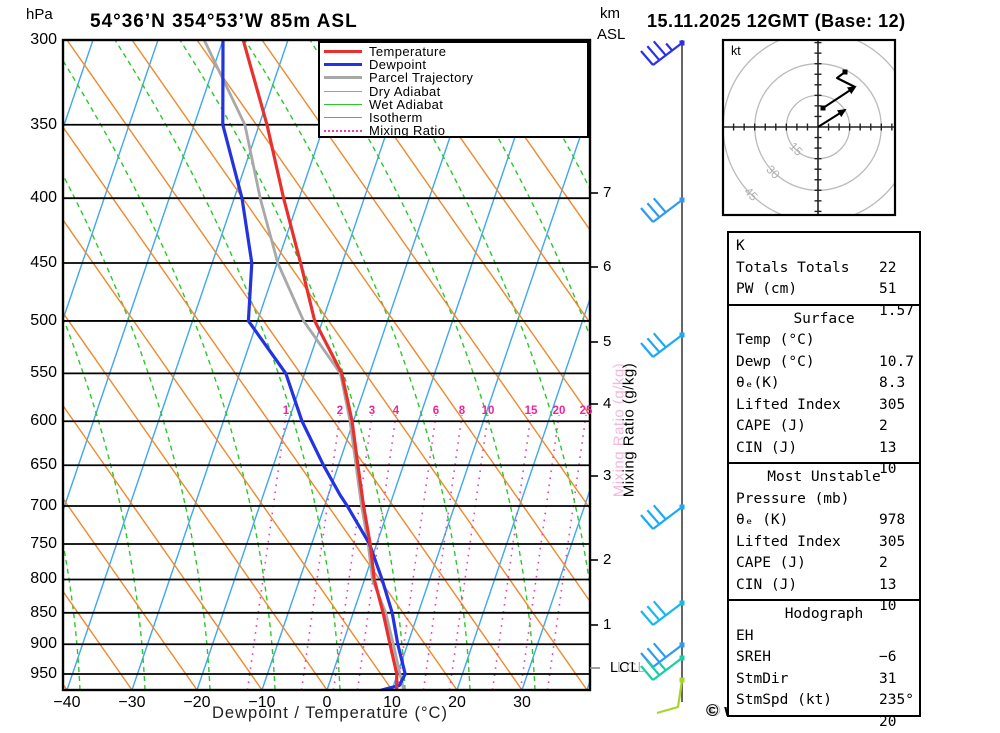 The width and height of the screenshot is (1000, 733). I want to click on mixing-ratio-value-label: 1, so click(286, 411).